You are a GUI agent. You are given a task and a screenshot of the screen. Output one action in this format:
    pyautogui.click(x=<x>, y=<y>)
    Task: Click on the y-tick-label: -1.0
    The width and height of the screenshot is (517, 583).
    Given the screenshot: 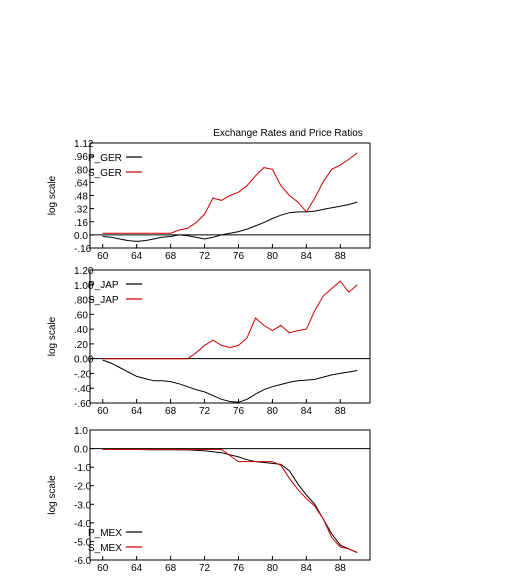 What is the action you would take?
    pyautogui.click(x=83, y=468)
    